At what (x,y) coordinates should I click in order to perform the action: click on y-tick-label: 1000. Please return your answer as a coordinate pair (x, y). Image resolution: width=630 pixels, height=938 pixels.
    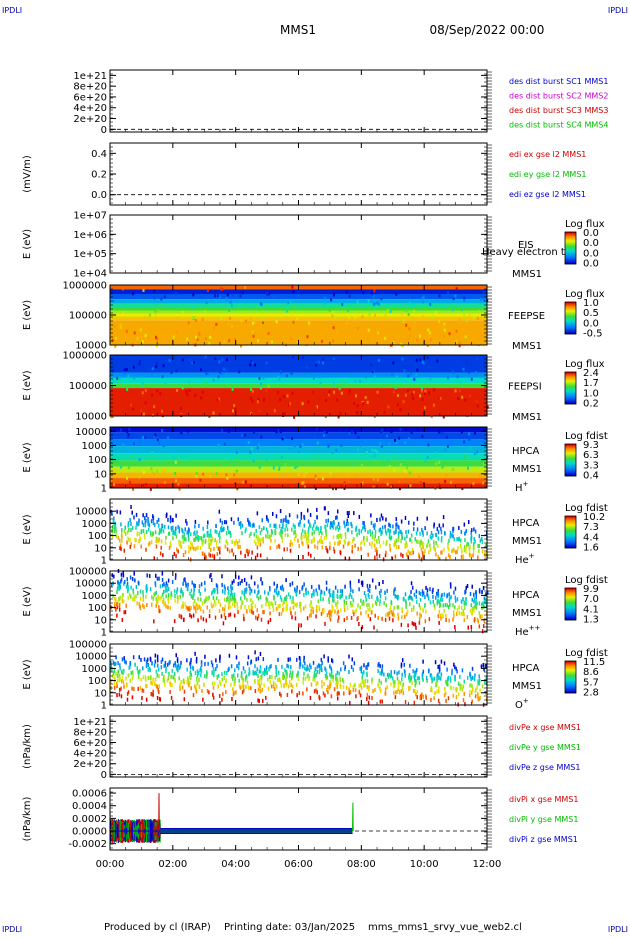
    Looking at the image, I should click on (94, 669).